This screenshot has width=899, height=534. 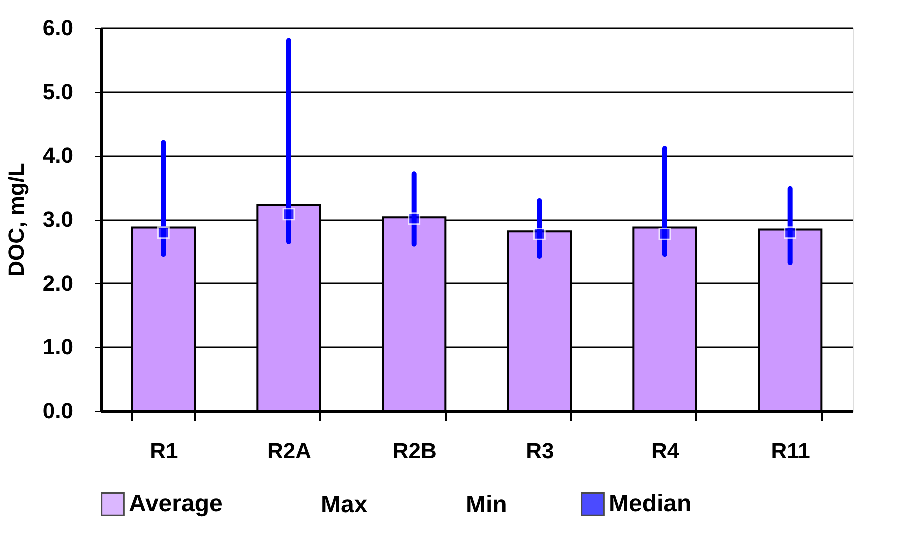 What do you see at coordinates (58, 283) in the screenshot?
I see `y-tick-label: 2.0` at bounding box center [58, 283].